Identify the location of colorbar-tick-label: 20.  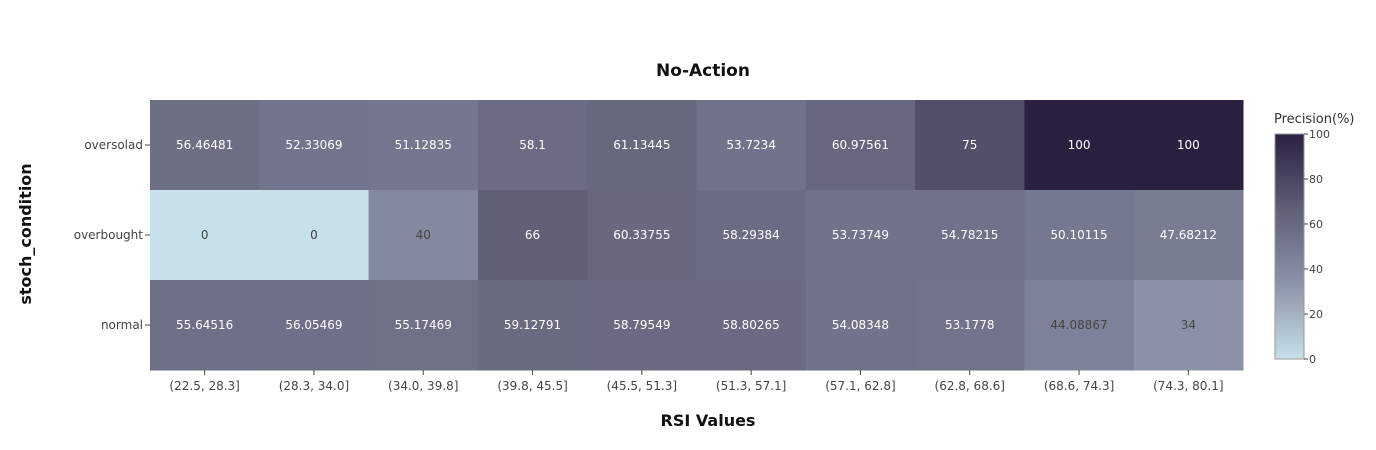
(1316, 314).